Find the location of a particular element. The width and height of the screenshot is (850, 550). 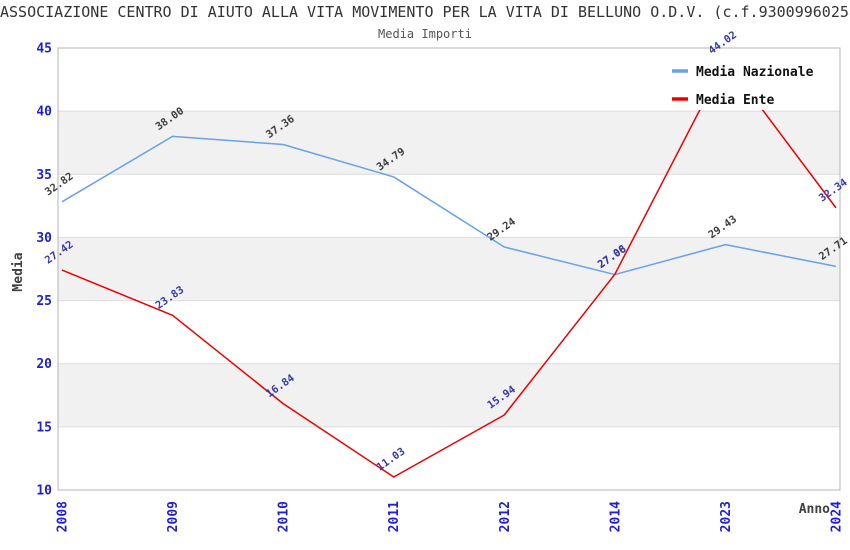

y-tick-label: 45 is located at coordinates (44, 49).